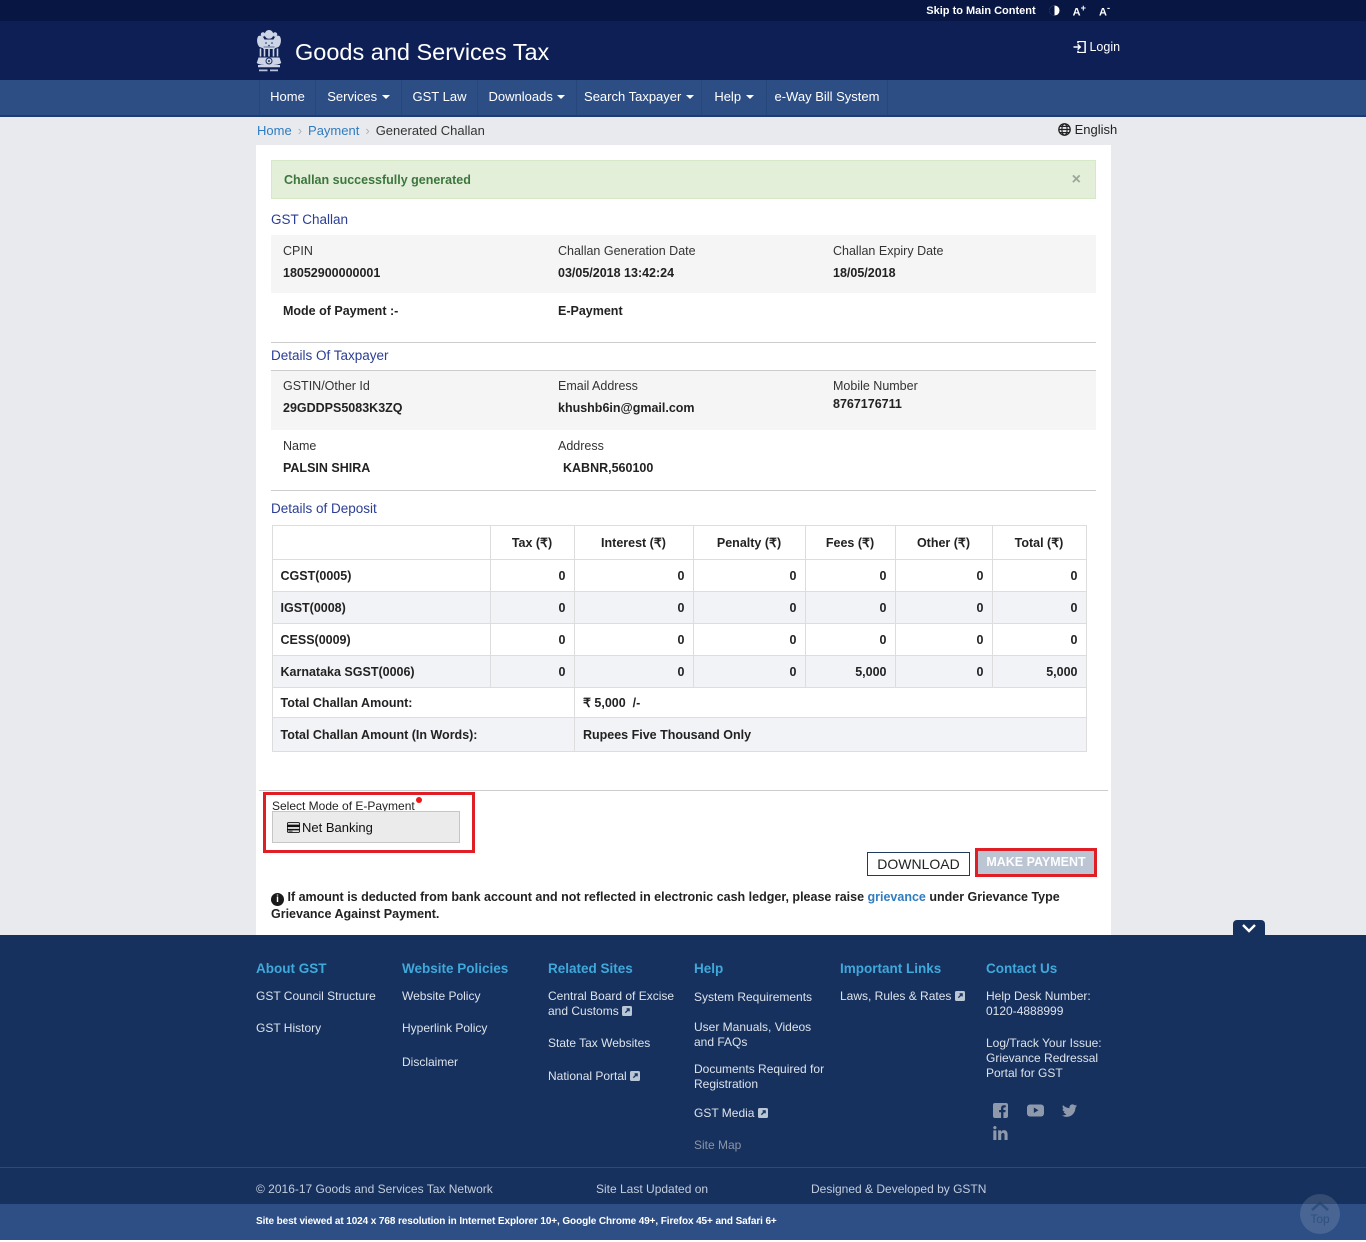 The image size is (1366, 1242). I want to click on svg-text: Top, so click(1320, 1219).